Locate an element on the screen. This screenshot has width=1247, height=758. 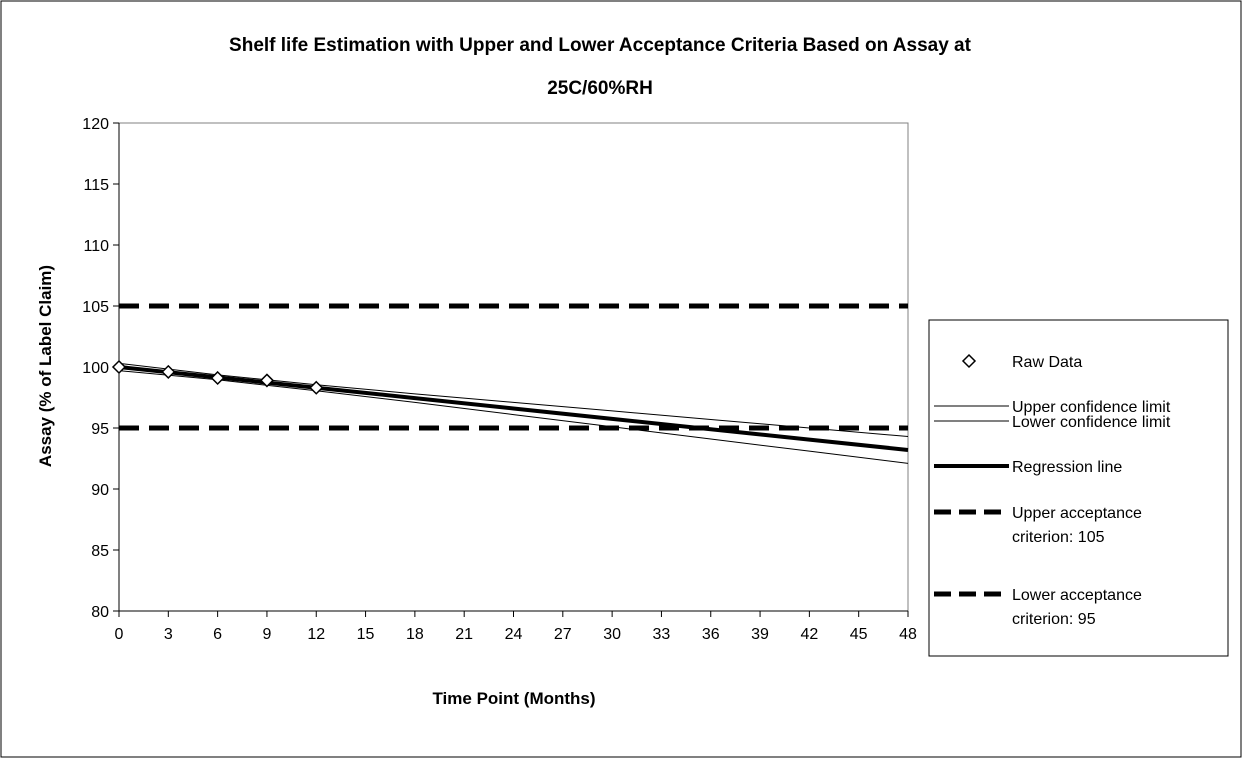
legend-lower-confidence-label: Lower confidence limit is located at coordinates (1091, 422).